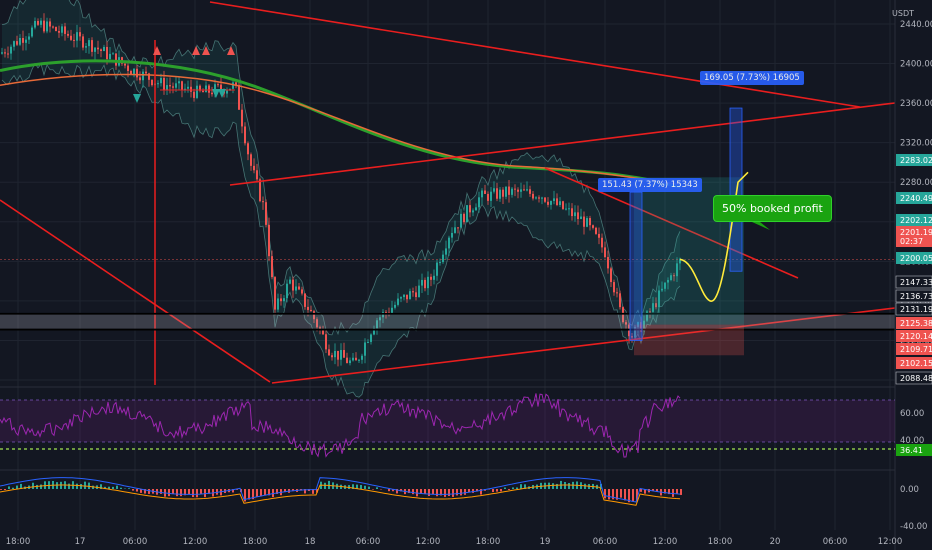  Describe the element at coordinates (231, 50) in the screenshot. I see `sell-signal-icon` at that location.